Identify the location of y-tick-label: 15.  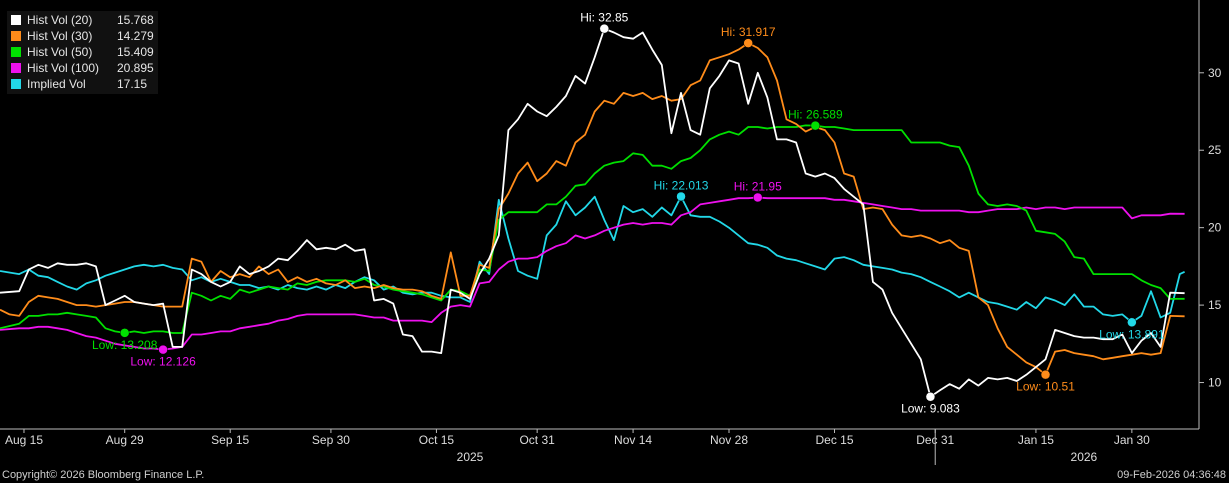
(1215, 305).